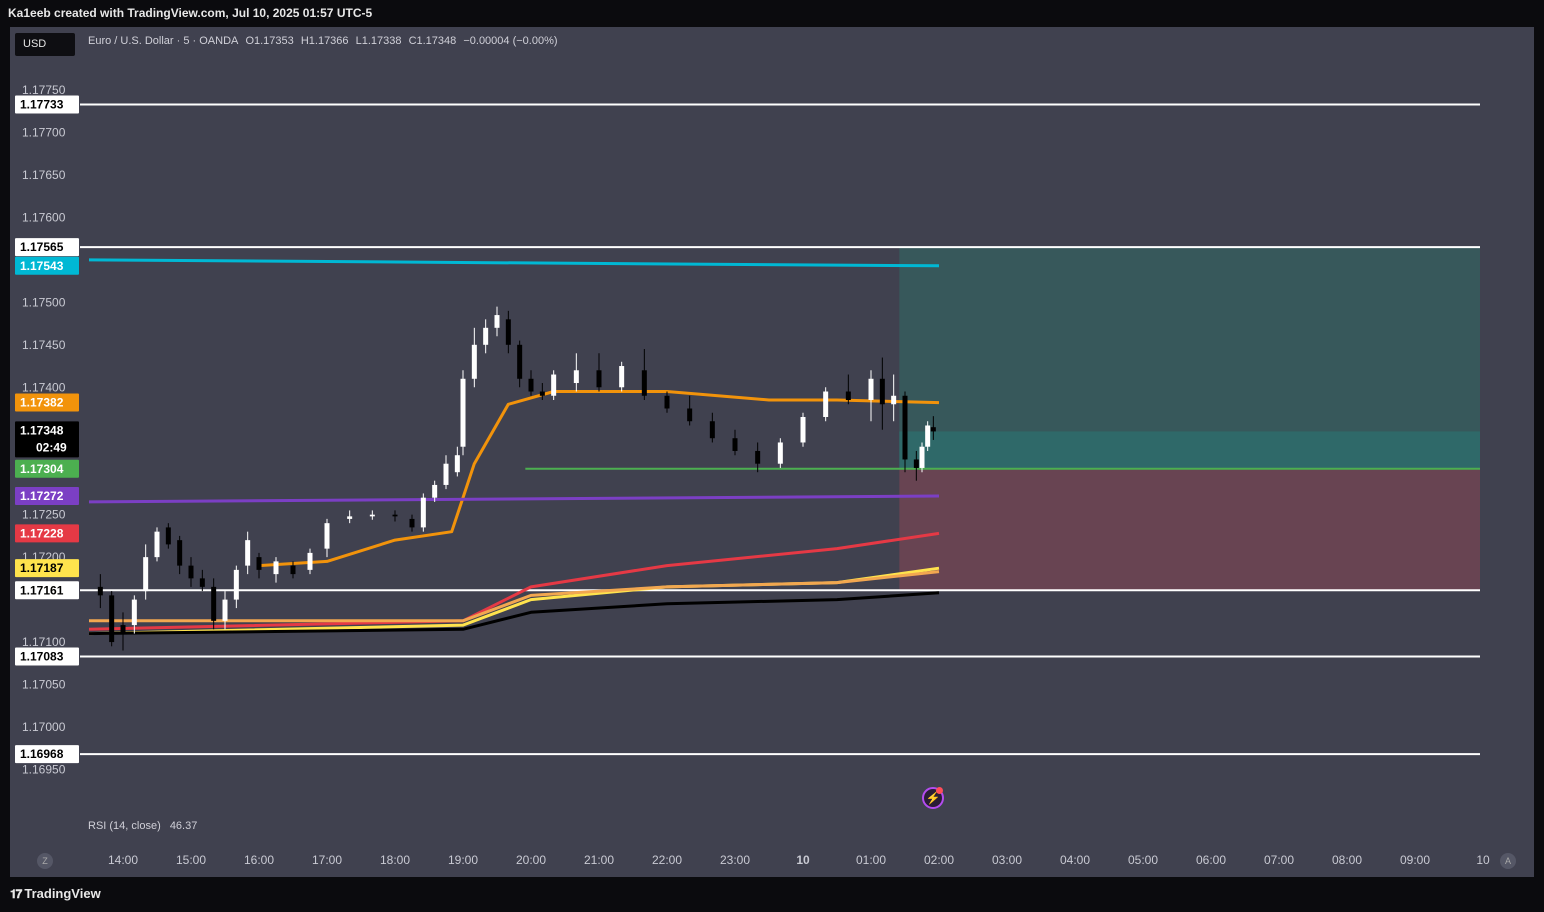  Describe the element at coordinates (191, 860) in the screenshot. I see `x-axis-tick-label: 15:00` at that location.